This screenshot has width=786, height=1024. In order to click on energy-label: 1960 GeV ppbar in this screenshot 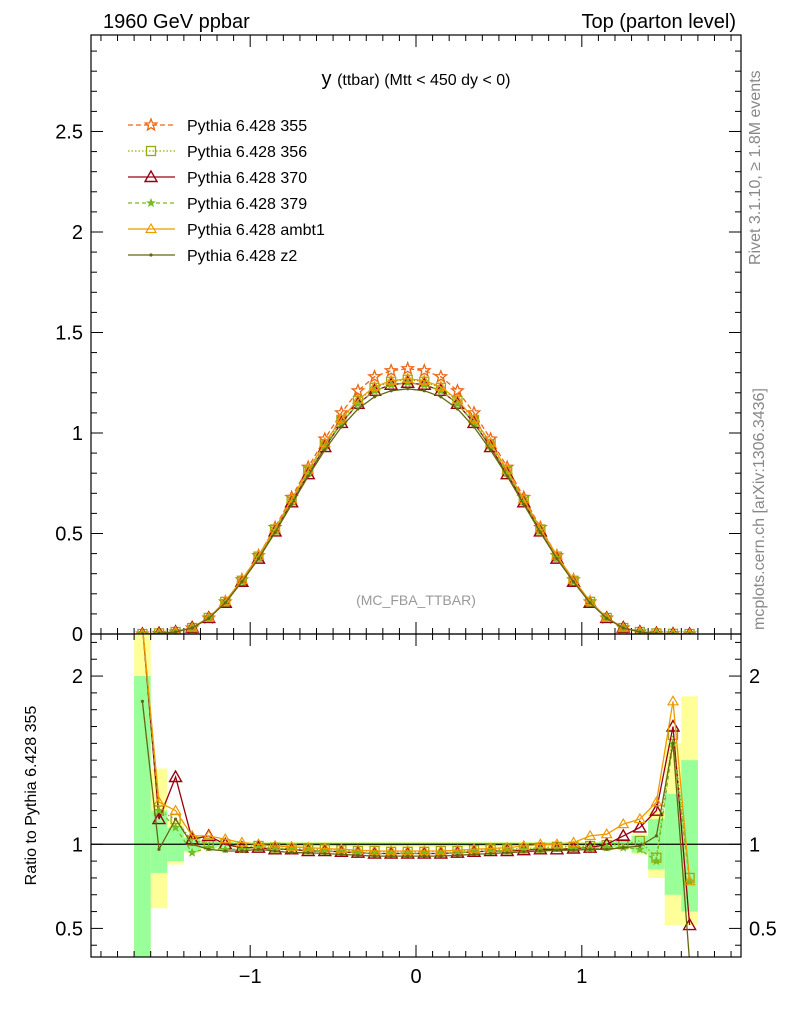, I will do `click(176, 22)`.